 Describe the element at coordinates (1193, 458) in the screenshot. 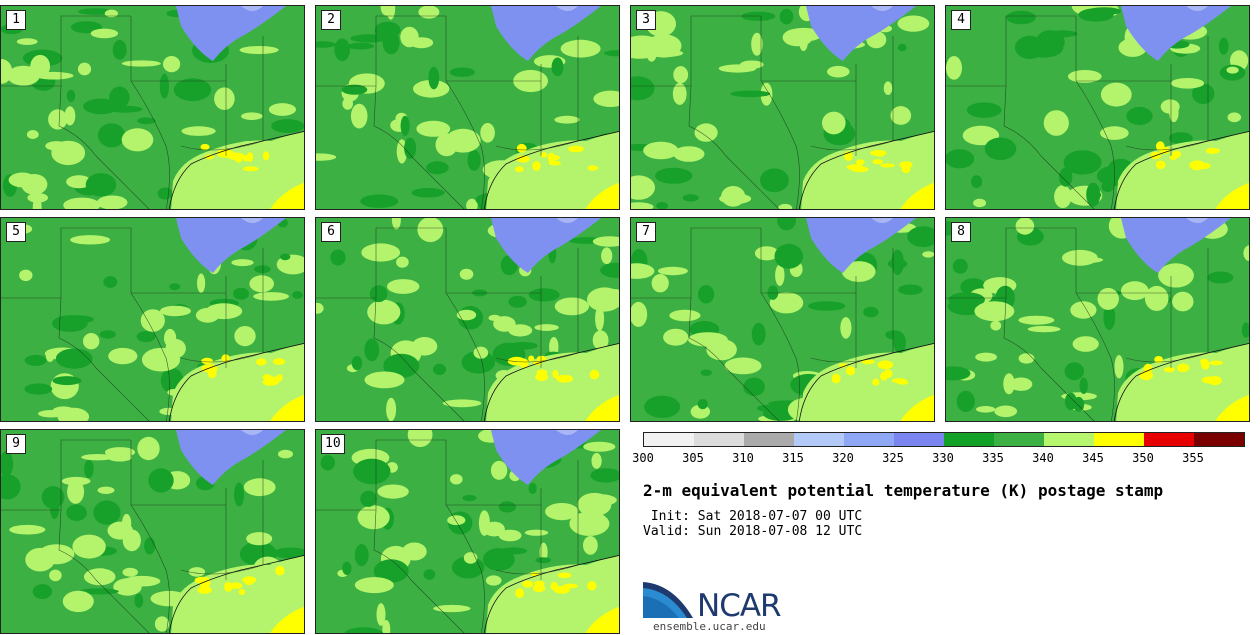

I see `colorbar-tick-label: 355` at that location.